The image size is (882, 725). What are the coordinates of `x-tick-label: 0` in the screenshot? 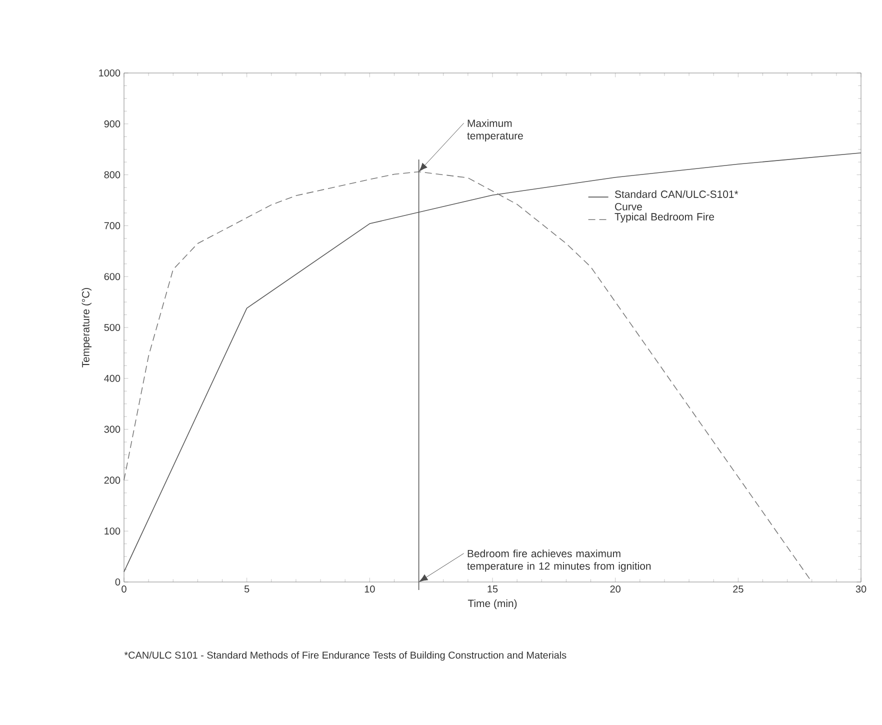 It's located at (124, 589).